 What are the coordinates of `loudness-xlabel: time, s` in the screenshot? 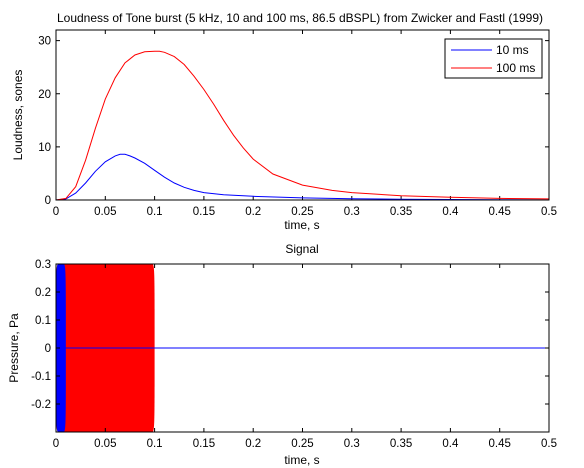 It's located at (301, 225).